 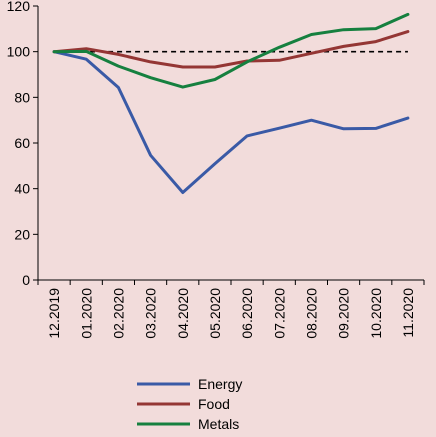 I want to click on x-tick-label: 07.2020, so click(x=279, y=313).